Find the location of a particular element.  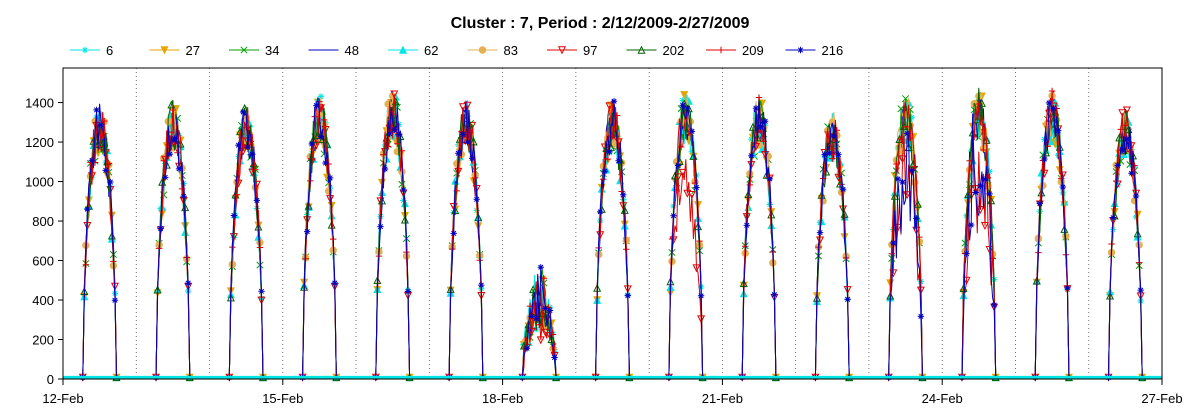

x-tick-label: 21-Feb is located at coordinates (722, 398).